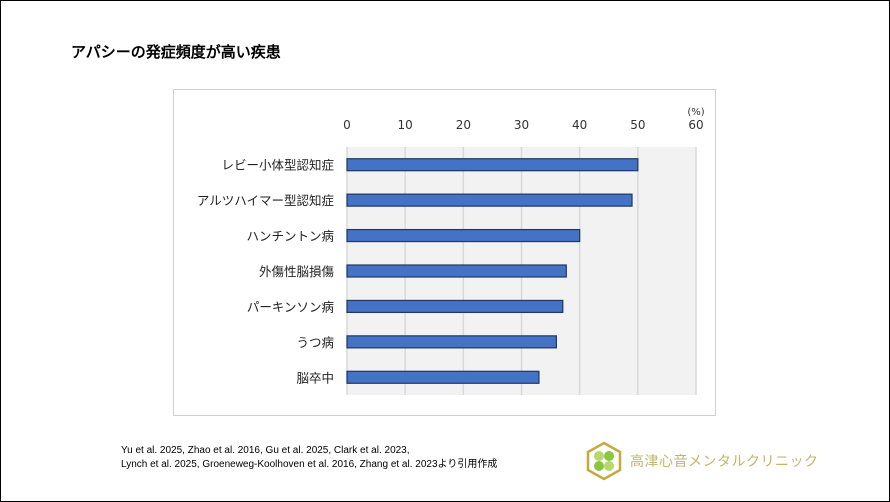 The height and width of the screenshot is (502, 890). Describe the element at coordinates (315, 377) in the screenshot. I see `category-label: 脳卒中` at that location.